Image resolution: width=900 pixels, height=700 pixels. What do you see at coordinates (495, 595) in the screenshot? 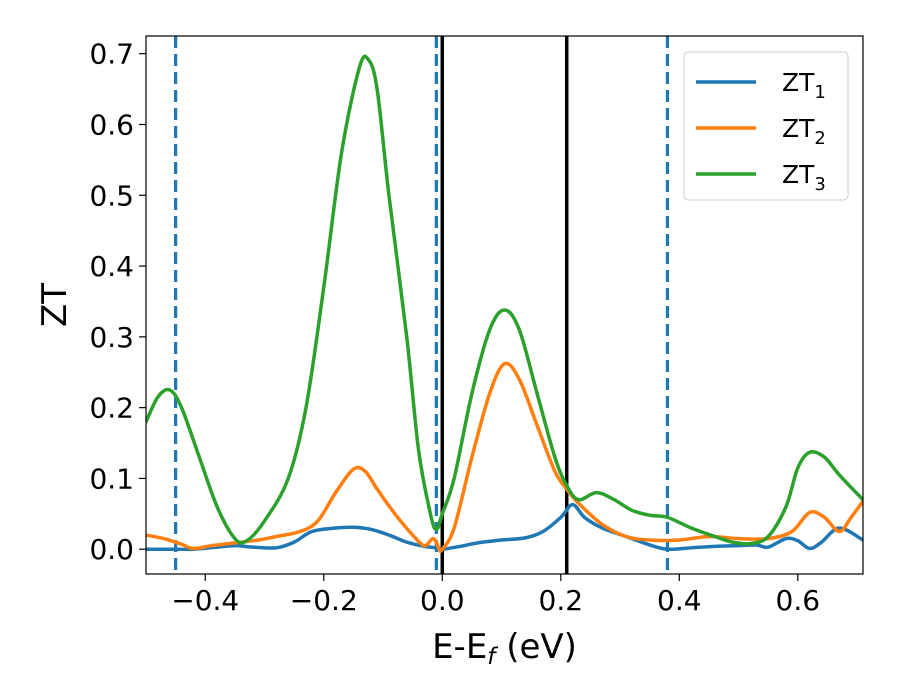
I see `x-axis-ticks: −0.4 −0.2 0.0 0.2 0.4 0.6` at bounding box center [495, 595].